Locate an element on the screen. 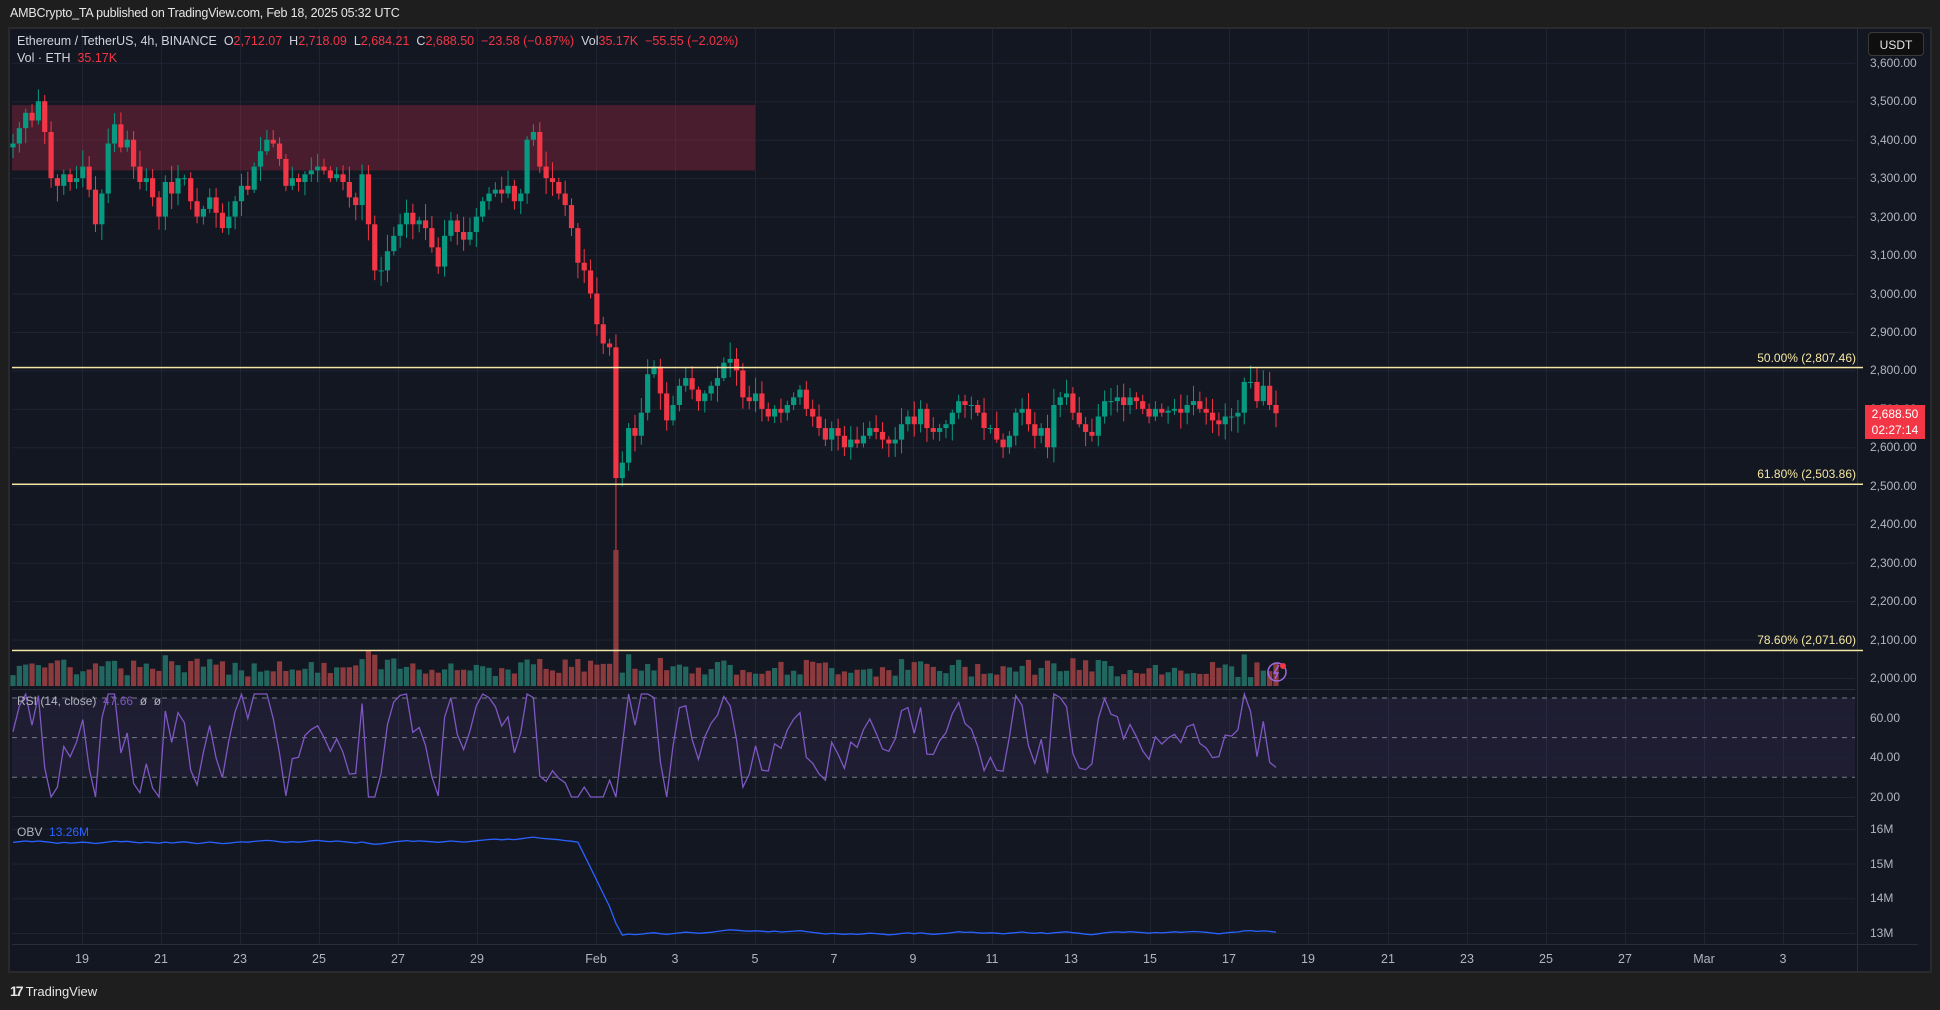 The height and width of the screenshot is (1010, 1940). high-value: 2,718.09 is located at coordinates (322, 41).